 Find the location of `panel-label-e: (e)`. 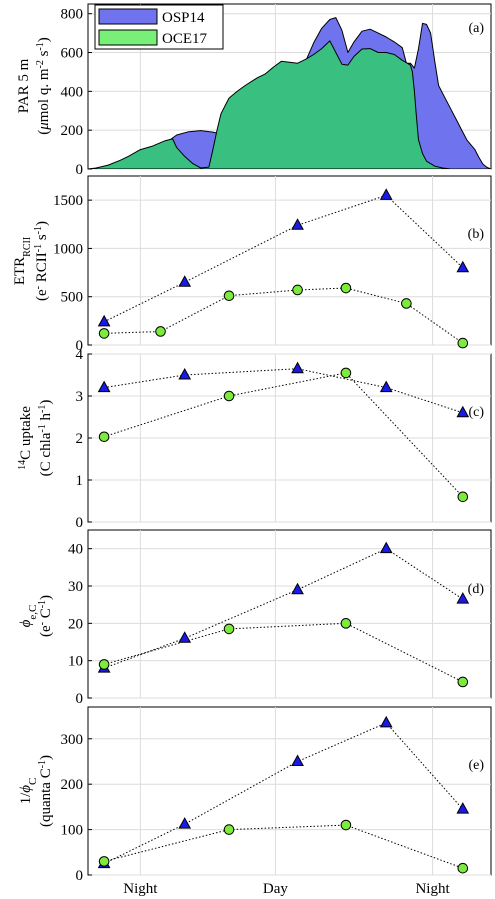

panel-label-e: (e) is located at coordinates (476, 765).